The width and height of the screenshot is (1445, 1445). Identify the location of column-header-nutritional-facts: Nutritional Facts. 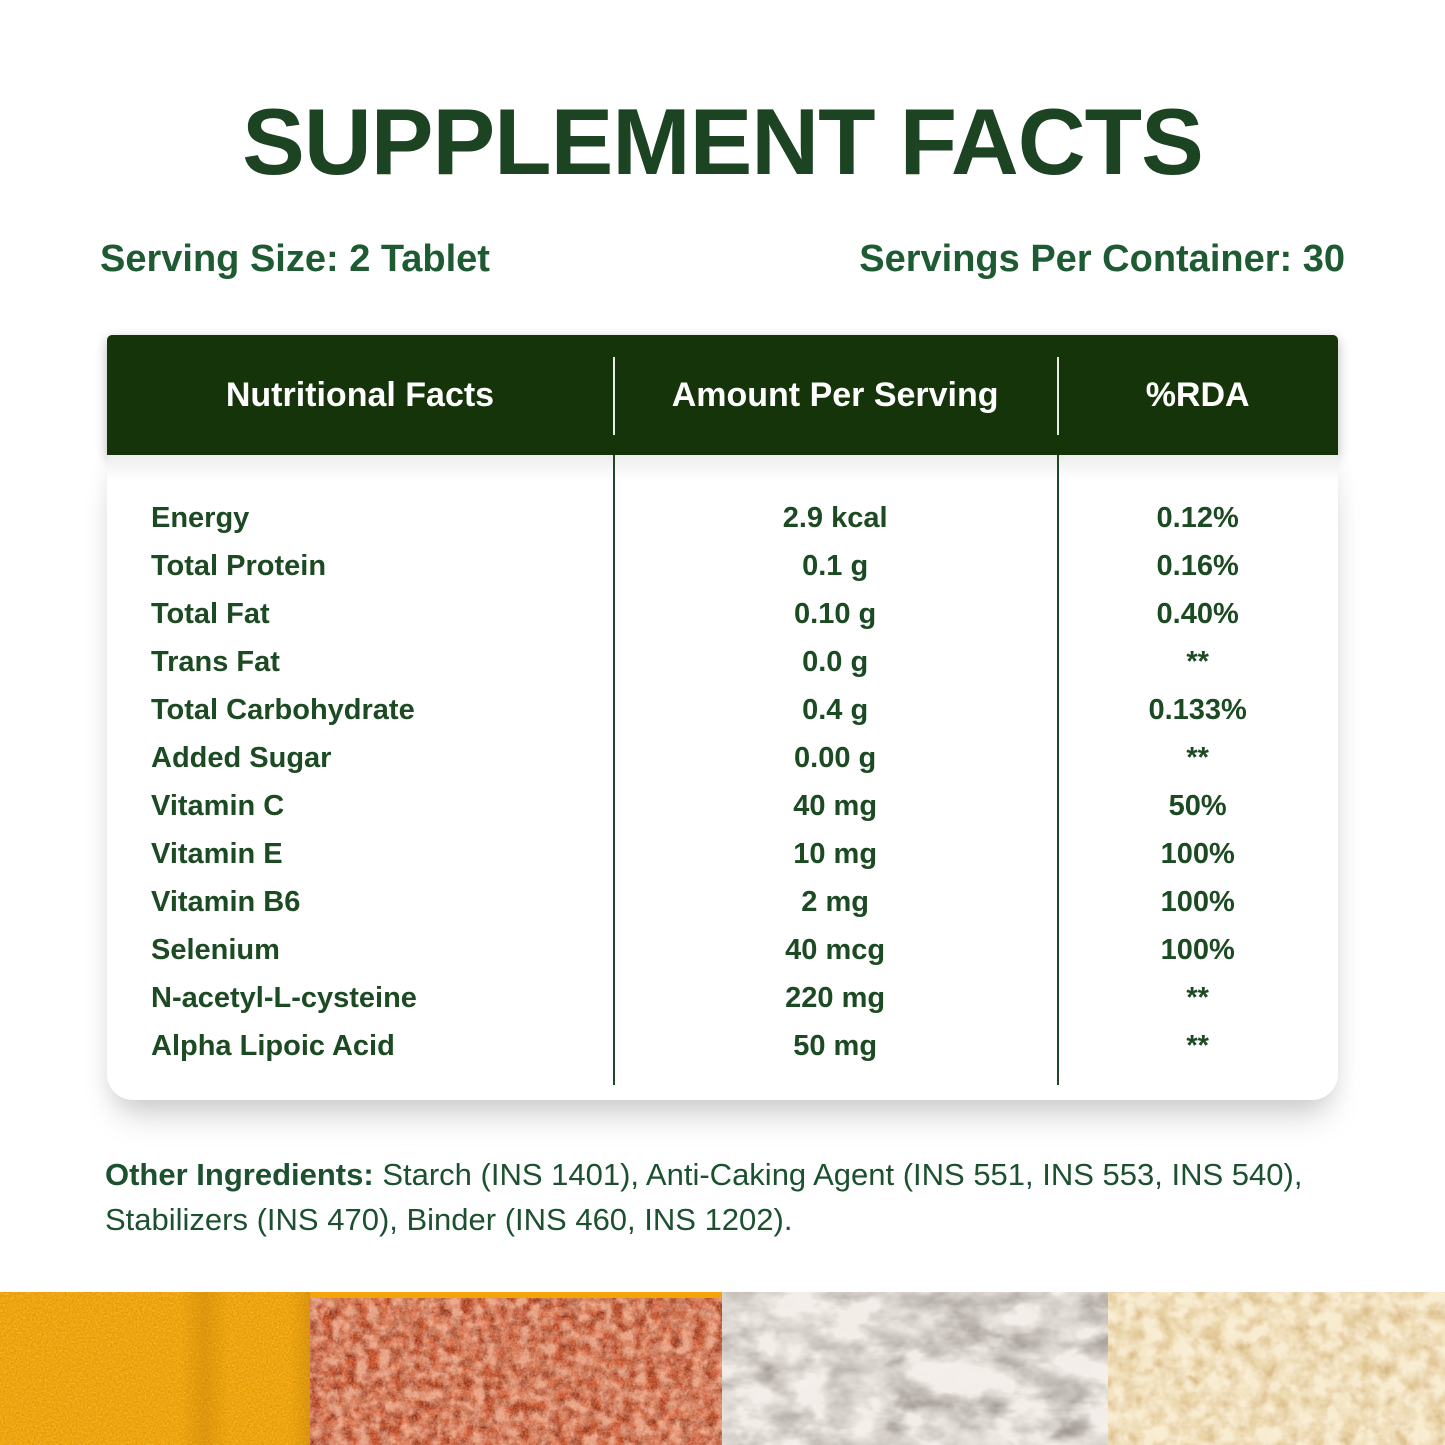
(360, 394).